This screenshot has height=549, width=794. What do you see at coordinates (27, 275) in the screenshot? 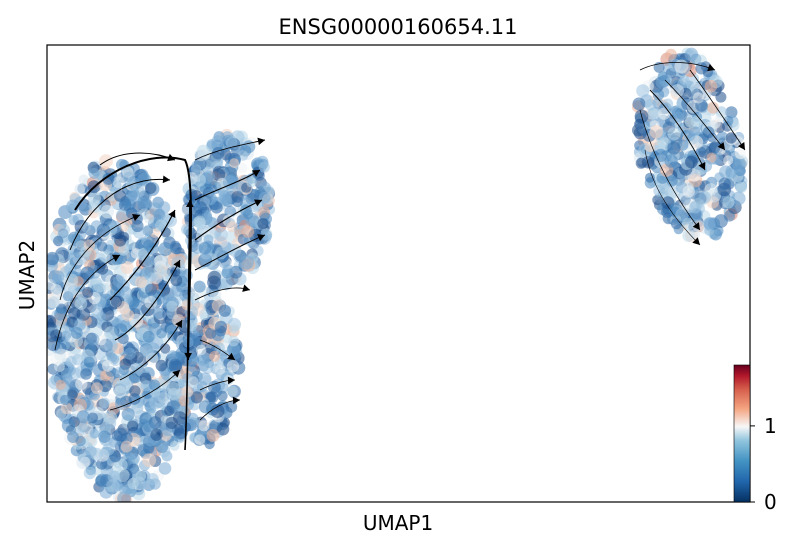
I see `y-axis-label: UMAP2` at bounding box center [27, 275].